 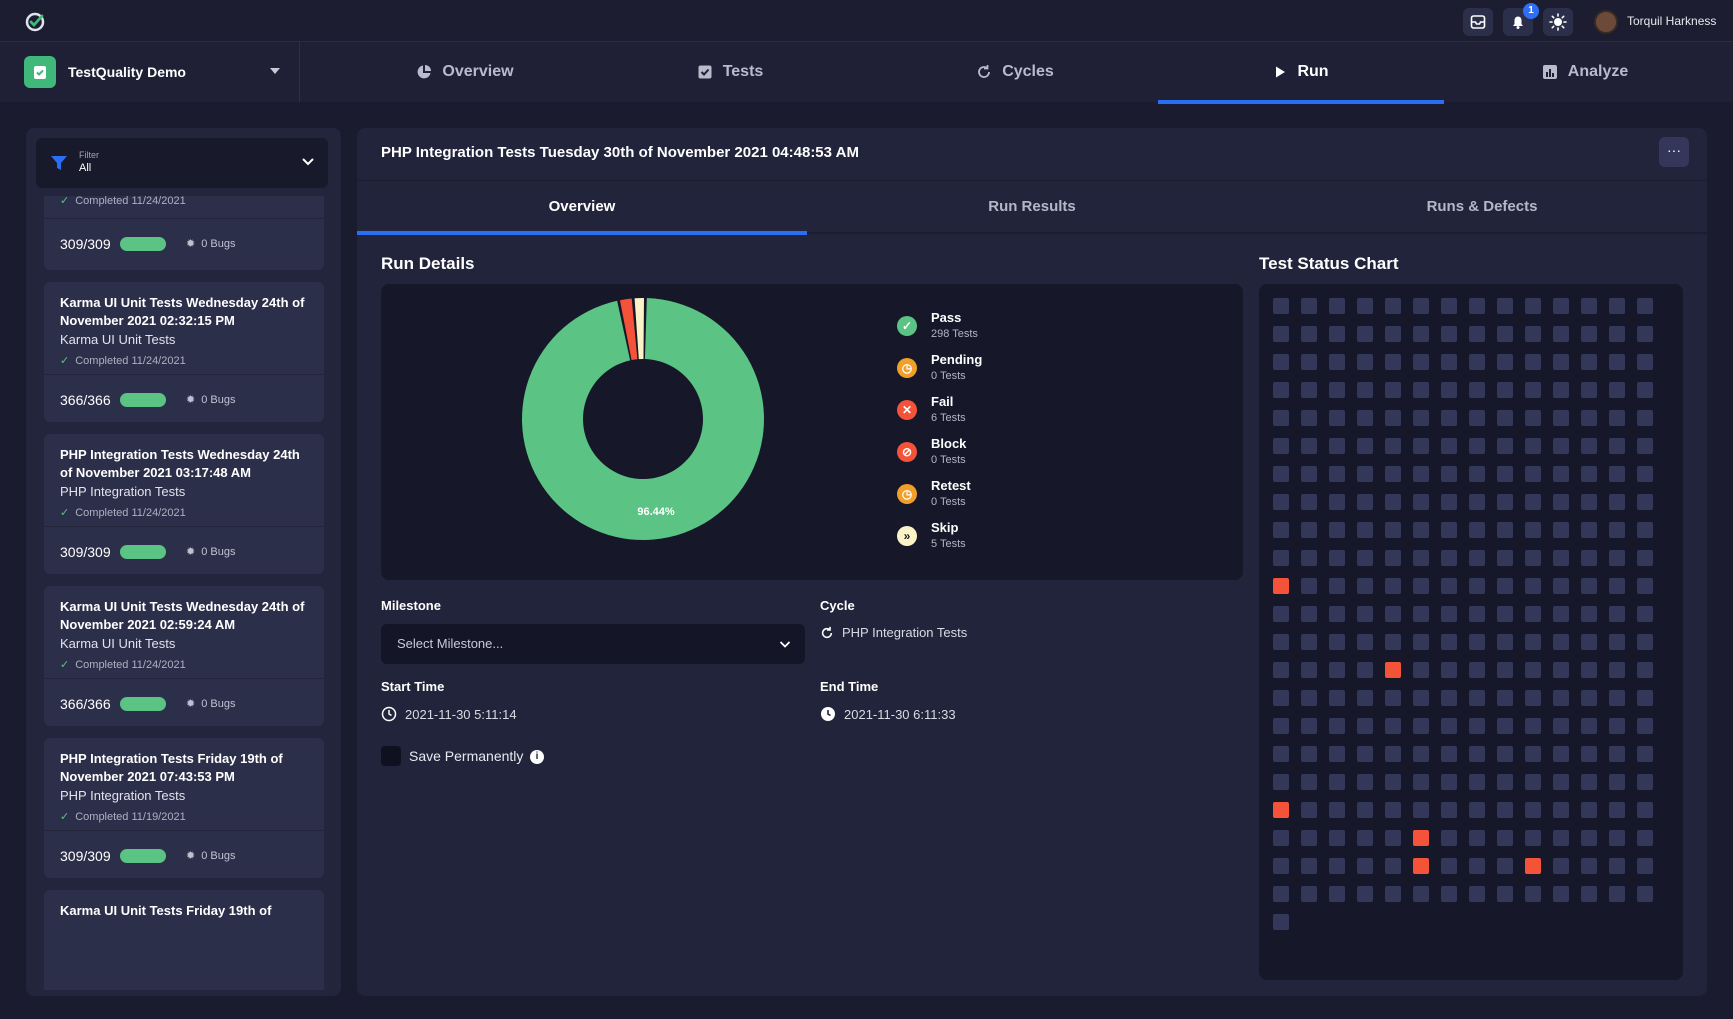 I want to click on filter-dropdown: Filter All, so click(x=182, y=163).